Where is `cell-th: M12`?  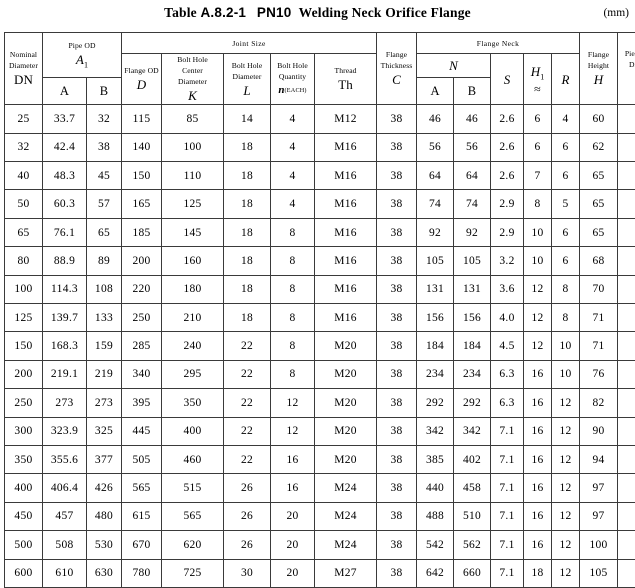 cell-th: M12 is located at coordinates (346, 119).